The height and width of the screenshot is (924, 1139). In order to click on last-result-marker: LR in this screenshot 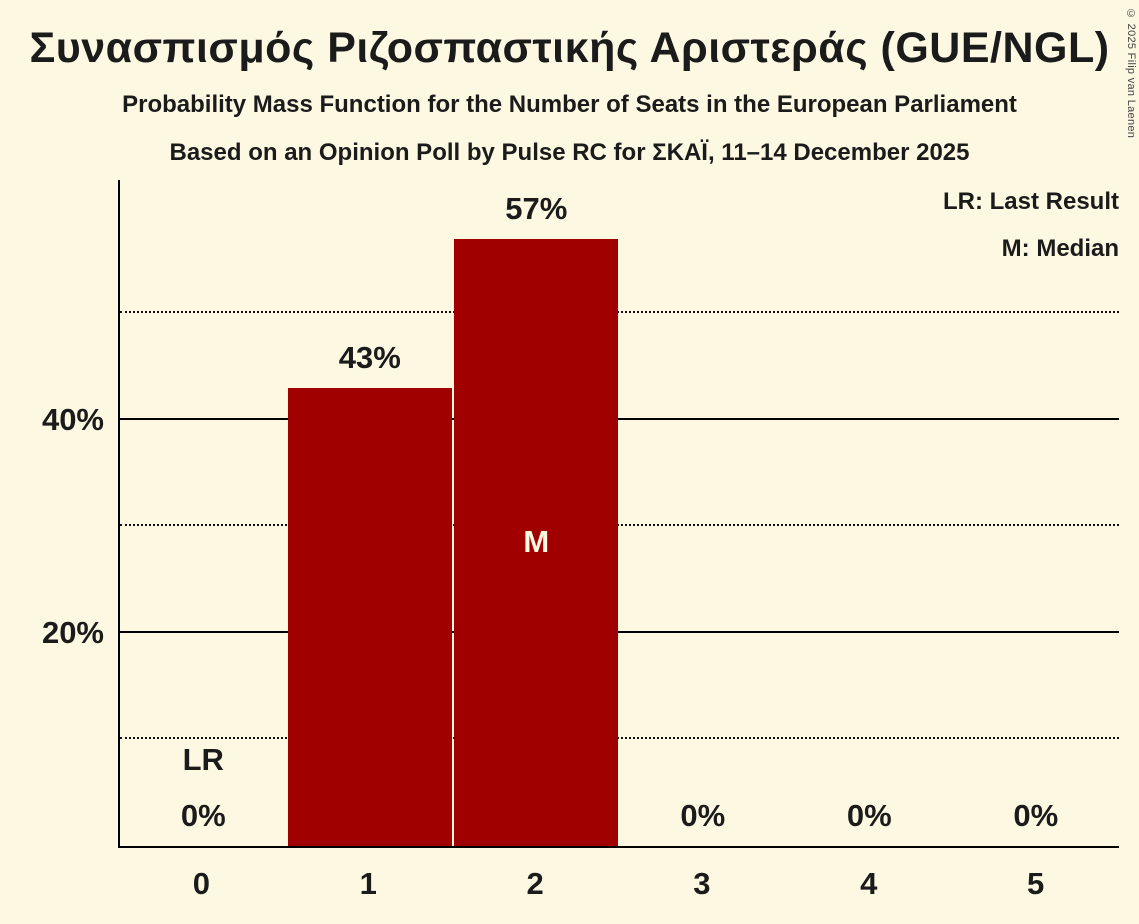, I will do `click(203, 759)`.